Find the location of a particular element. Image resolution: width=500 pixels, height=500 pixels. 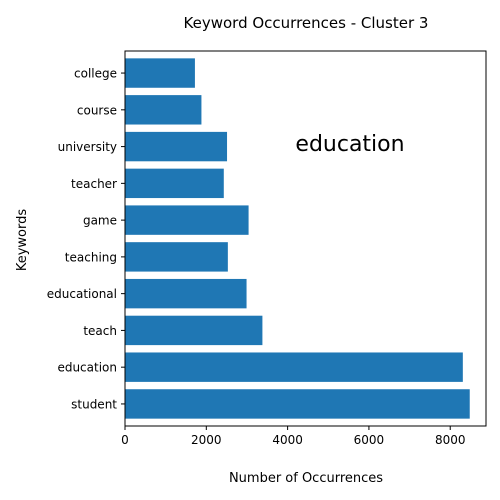

bar-teaching is located at coordinates (176, 257).